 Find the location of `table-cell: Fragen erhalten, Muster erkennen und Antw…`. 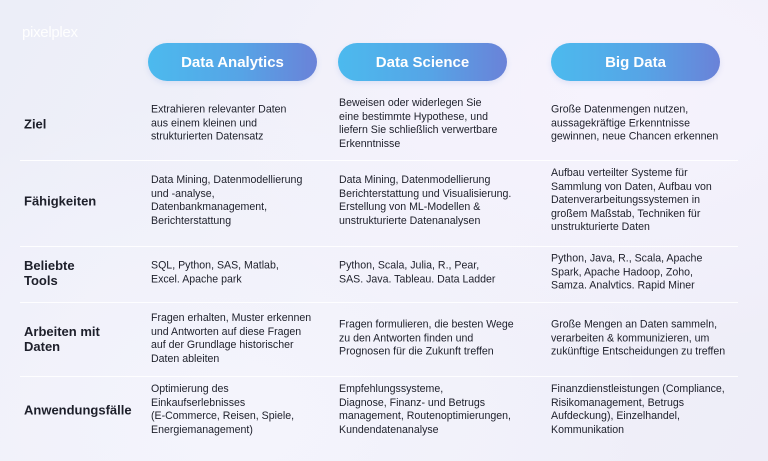

table-cell: Fragen erhalten, Muster erkennen und Antw… is located at coordinates (231, 338).